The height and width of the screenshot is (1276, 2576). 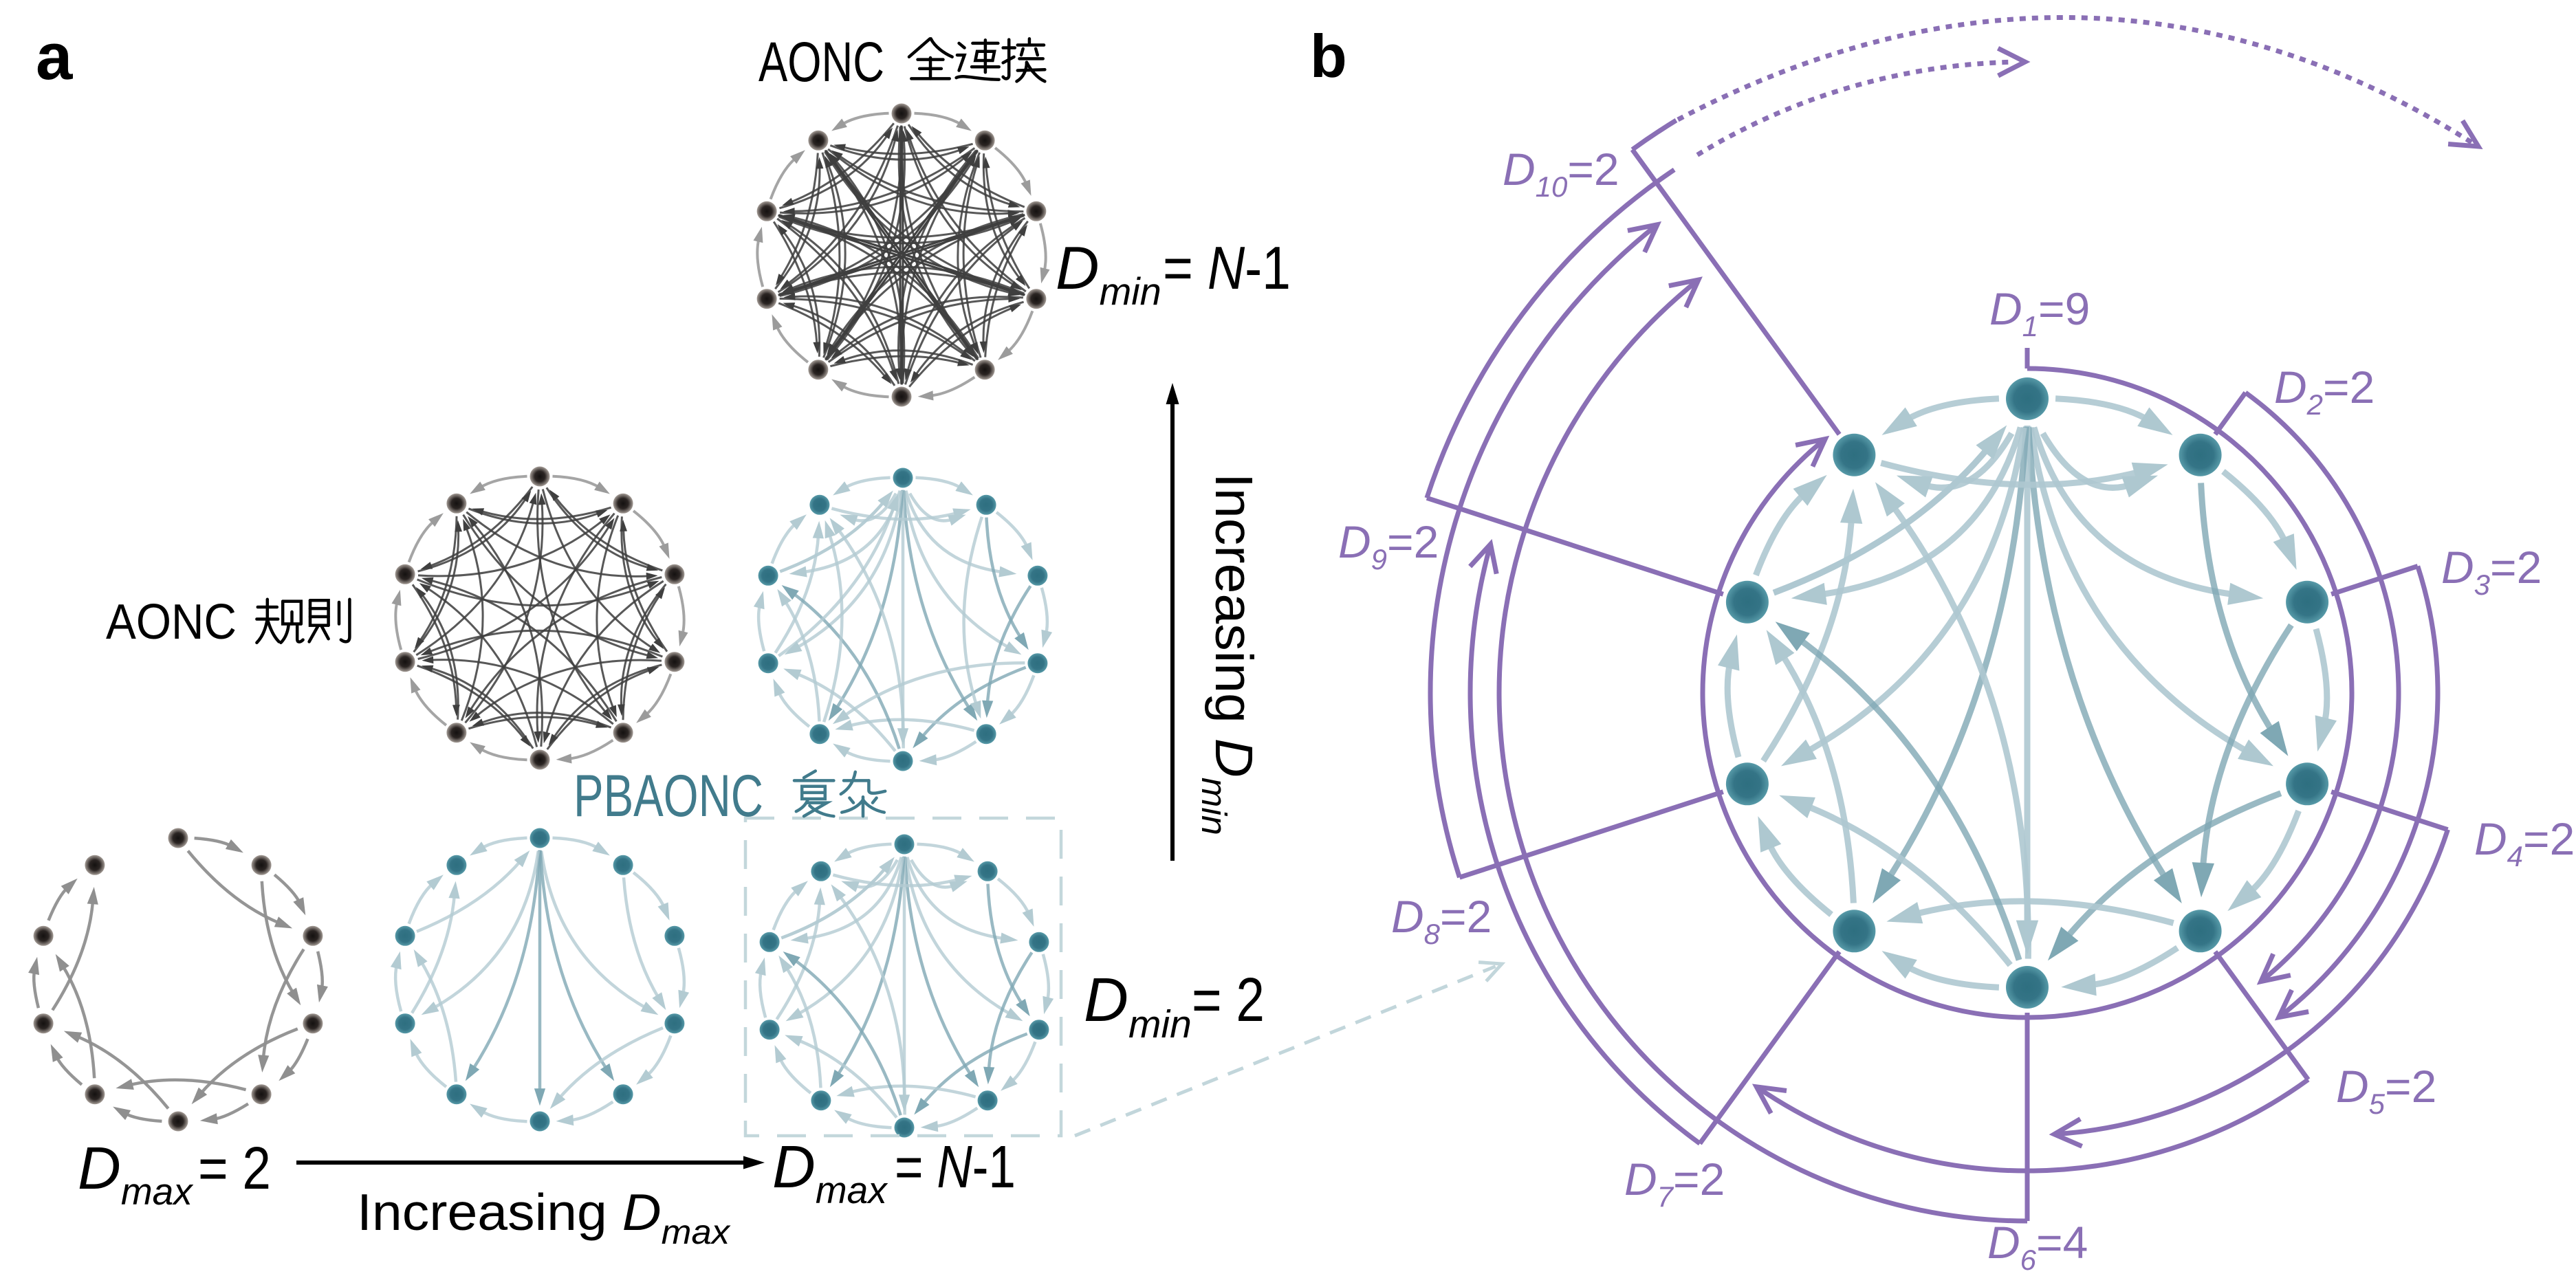 What do you see at coordinates (1441, 920) in the screenshot?
I see `svg-text: D8=2` at bounding box center [1441, 920].